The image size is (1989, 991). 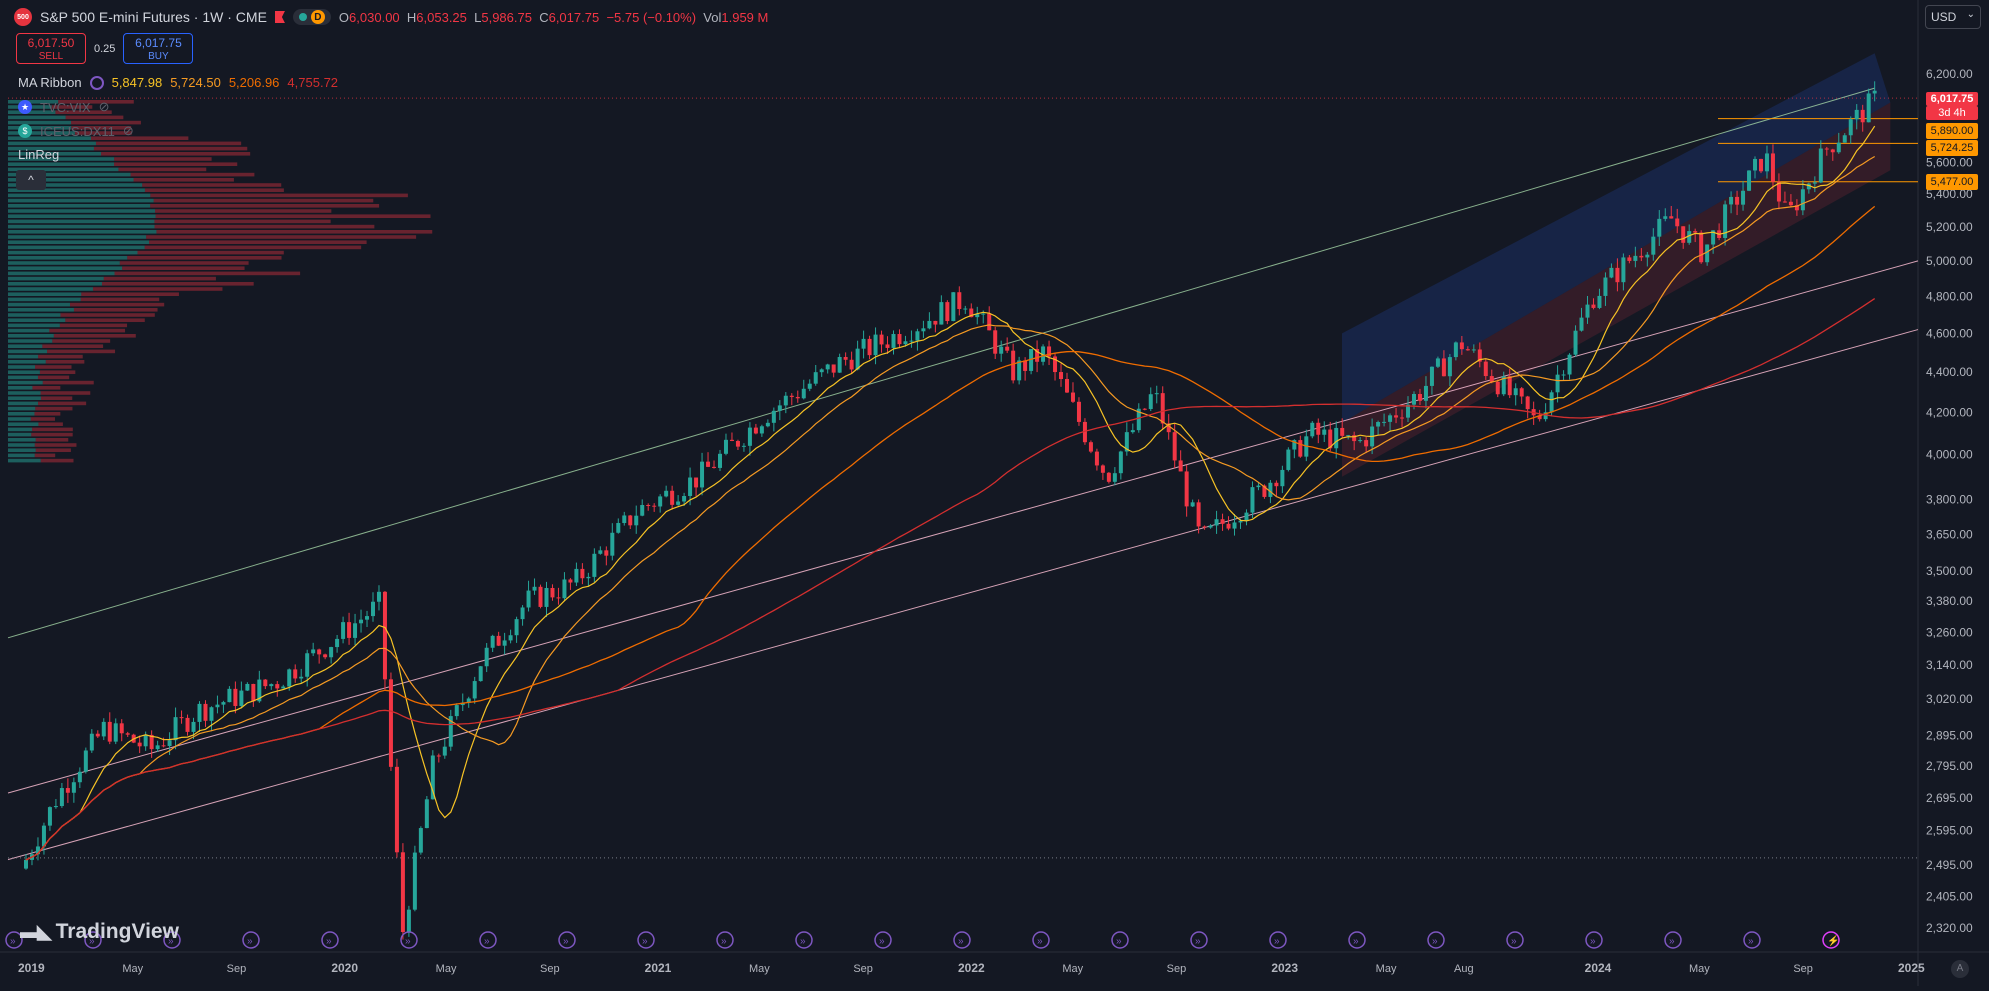 I want to click on buy-button: 6,017.75 BUY, so click(x=158, y=48).